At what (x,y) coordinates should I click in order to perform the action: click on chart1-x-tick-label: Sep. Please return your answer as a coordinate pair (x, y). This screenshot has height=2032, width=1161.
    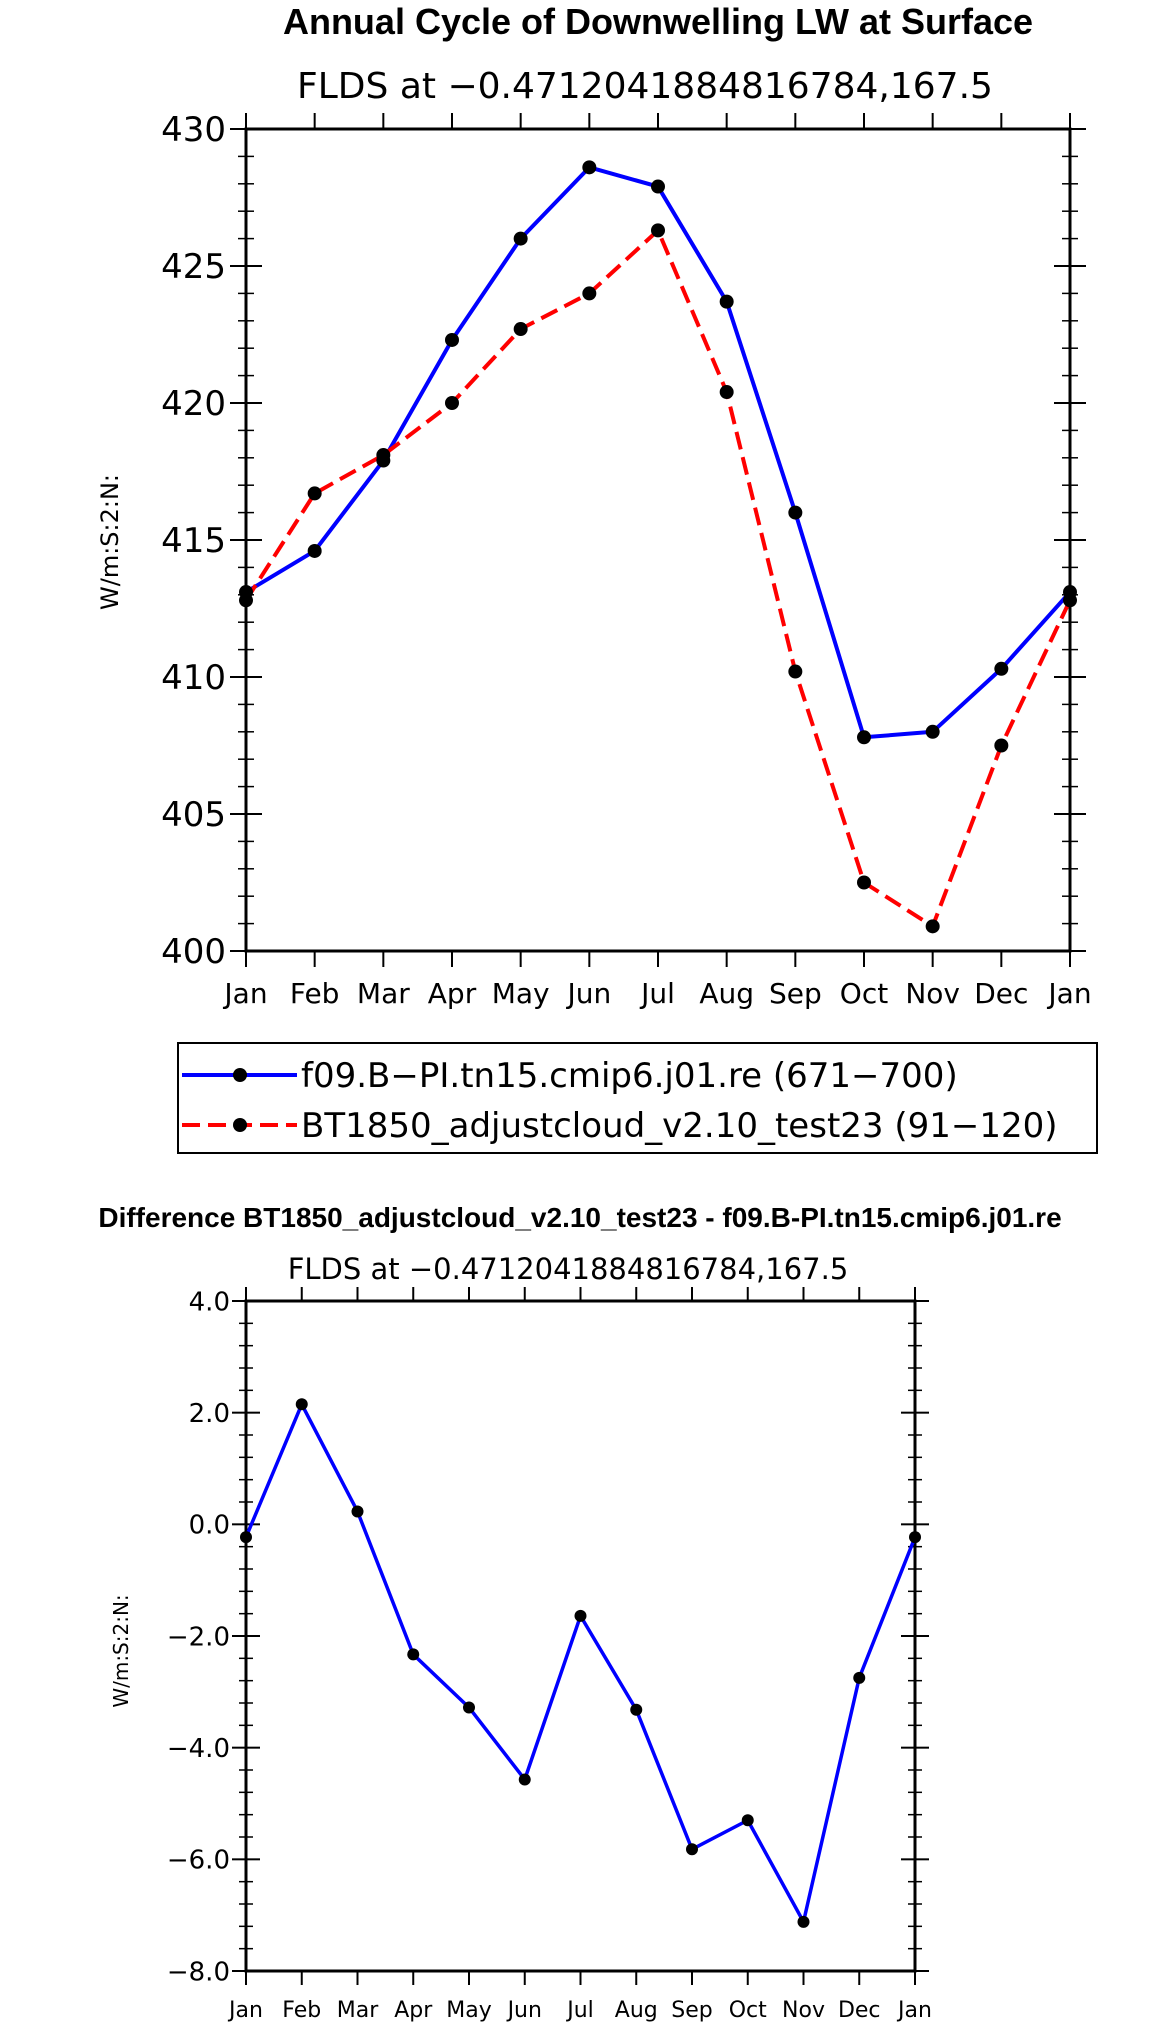
    Looking at the image, I should click on (795, 993).